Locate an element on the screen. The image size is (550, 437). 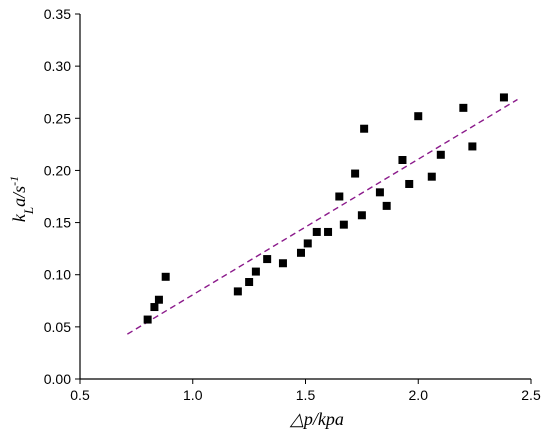
y-tick-label: 0.00 is located at coordinates (57, 379).